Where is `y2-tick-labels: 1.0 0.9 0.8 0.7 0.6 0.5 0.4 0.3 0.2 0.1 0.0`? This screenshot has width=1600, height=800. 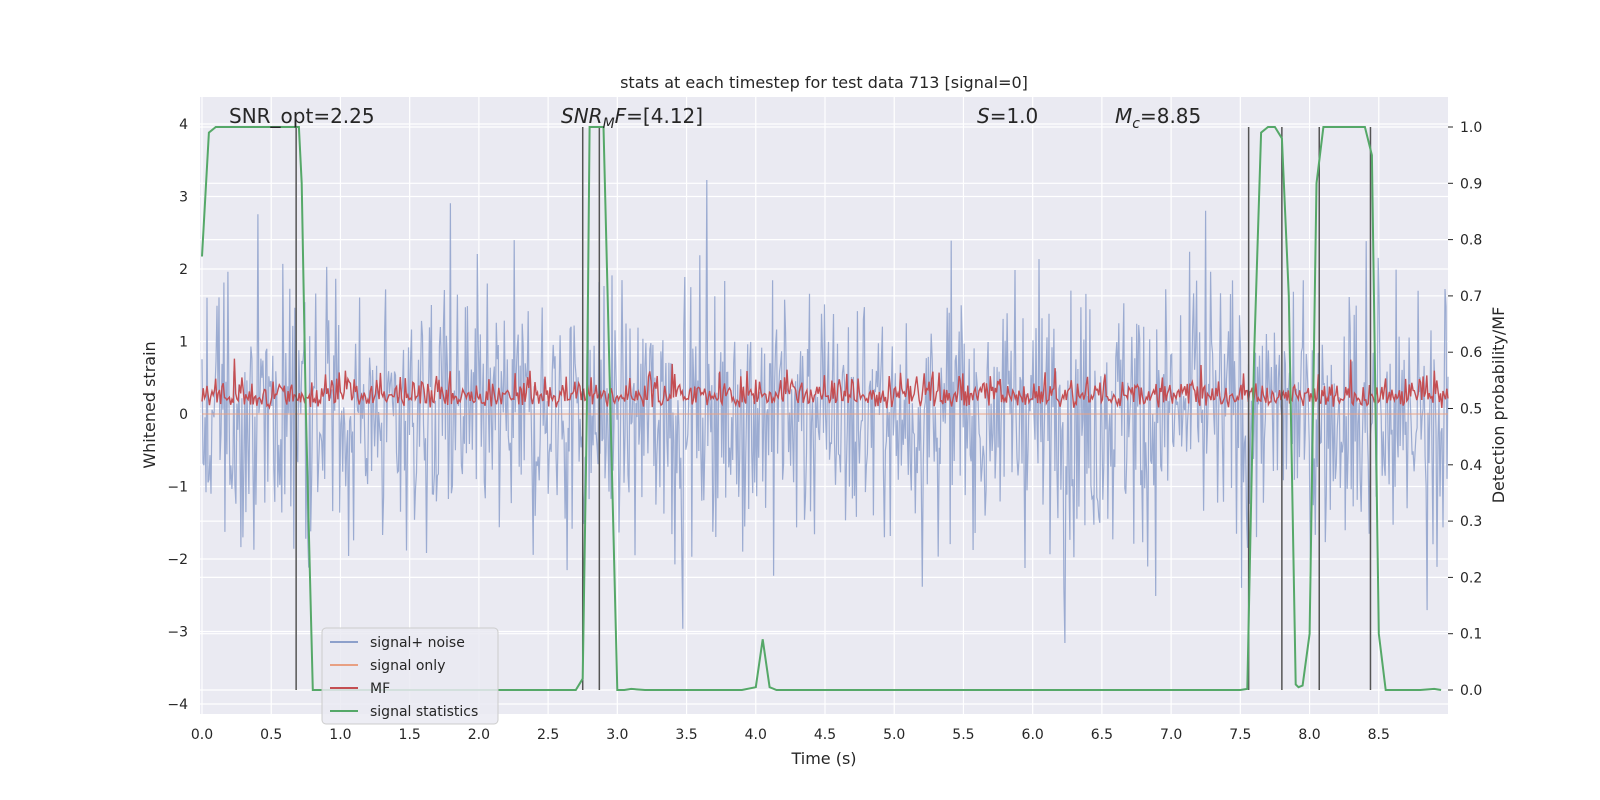
y2-tick-labels: 1.0 0.9 0.8 0.7 0.6 0.5 0.4 0.3 0.2 0.1 0.0 is located at coordinates (1465, 409).